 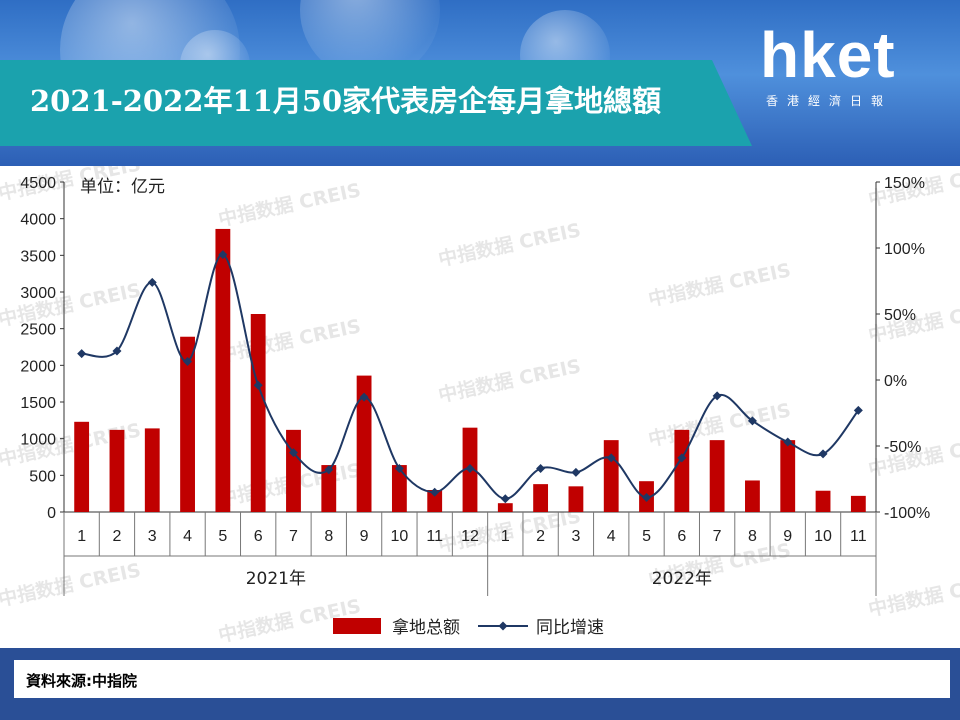 I want to click on legend-swatch-bar, so click(x=357, y=626).